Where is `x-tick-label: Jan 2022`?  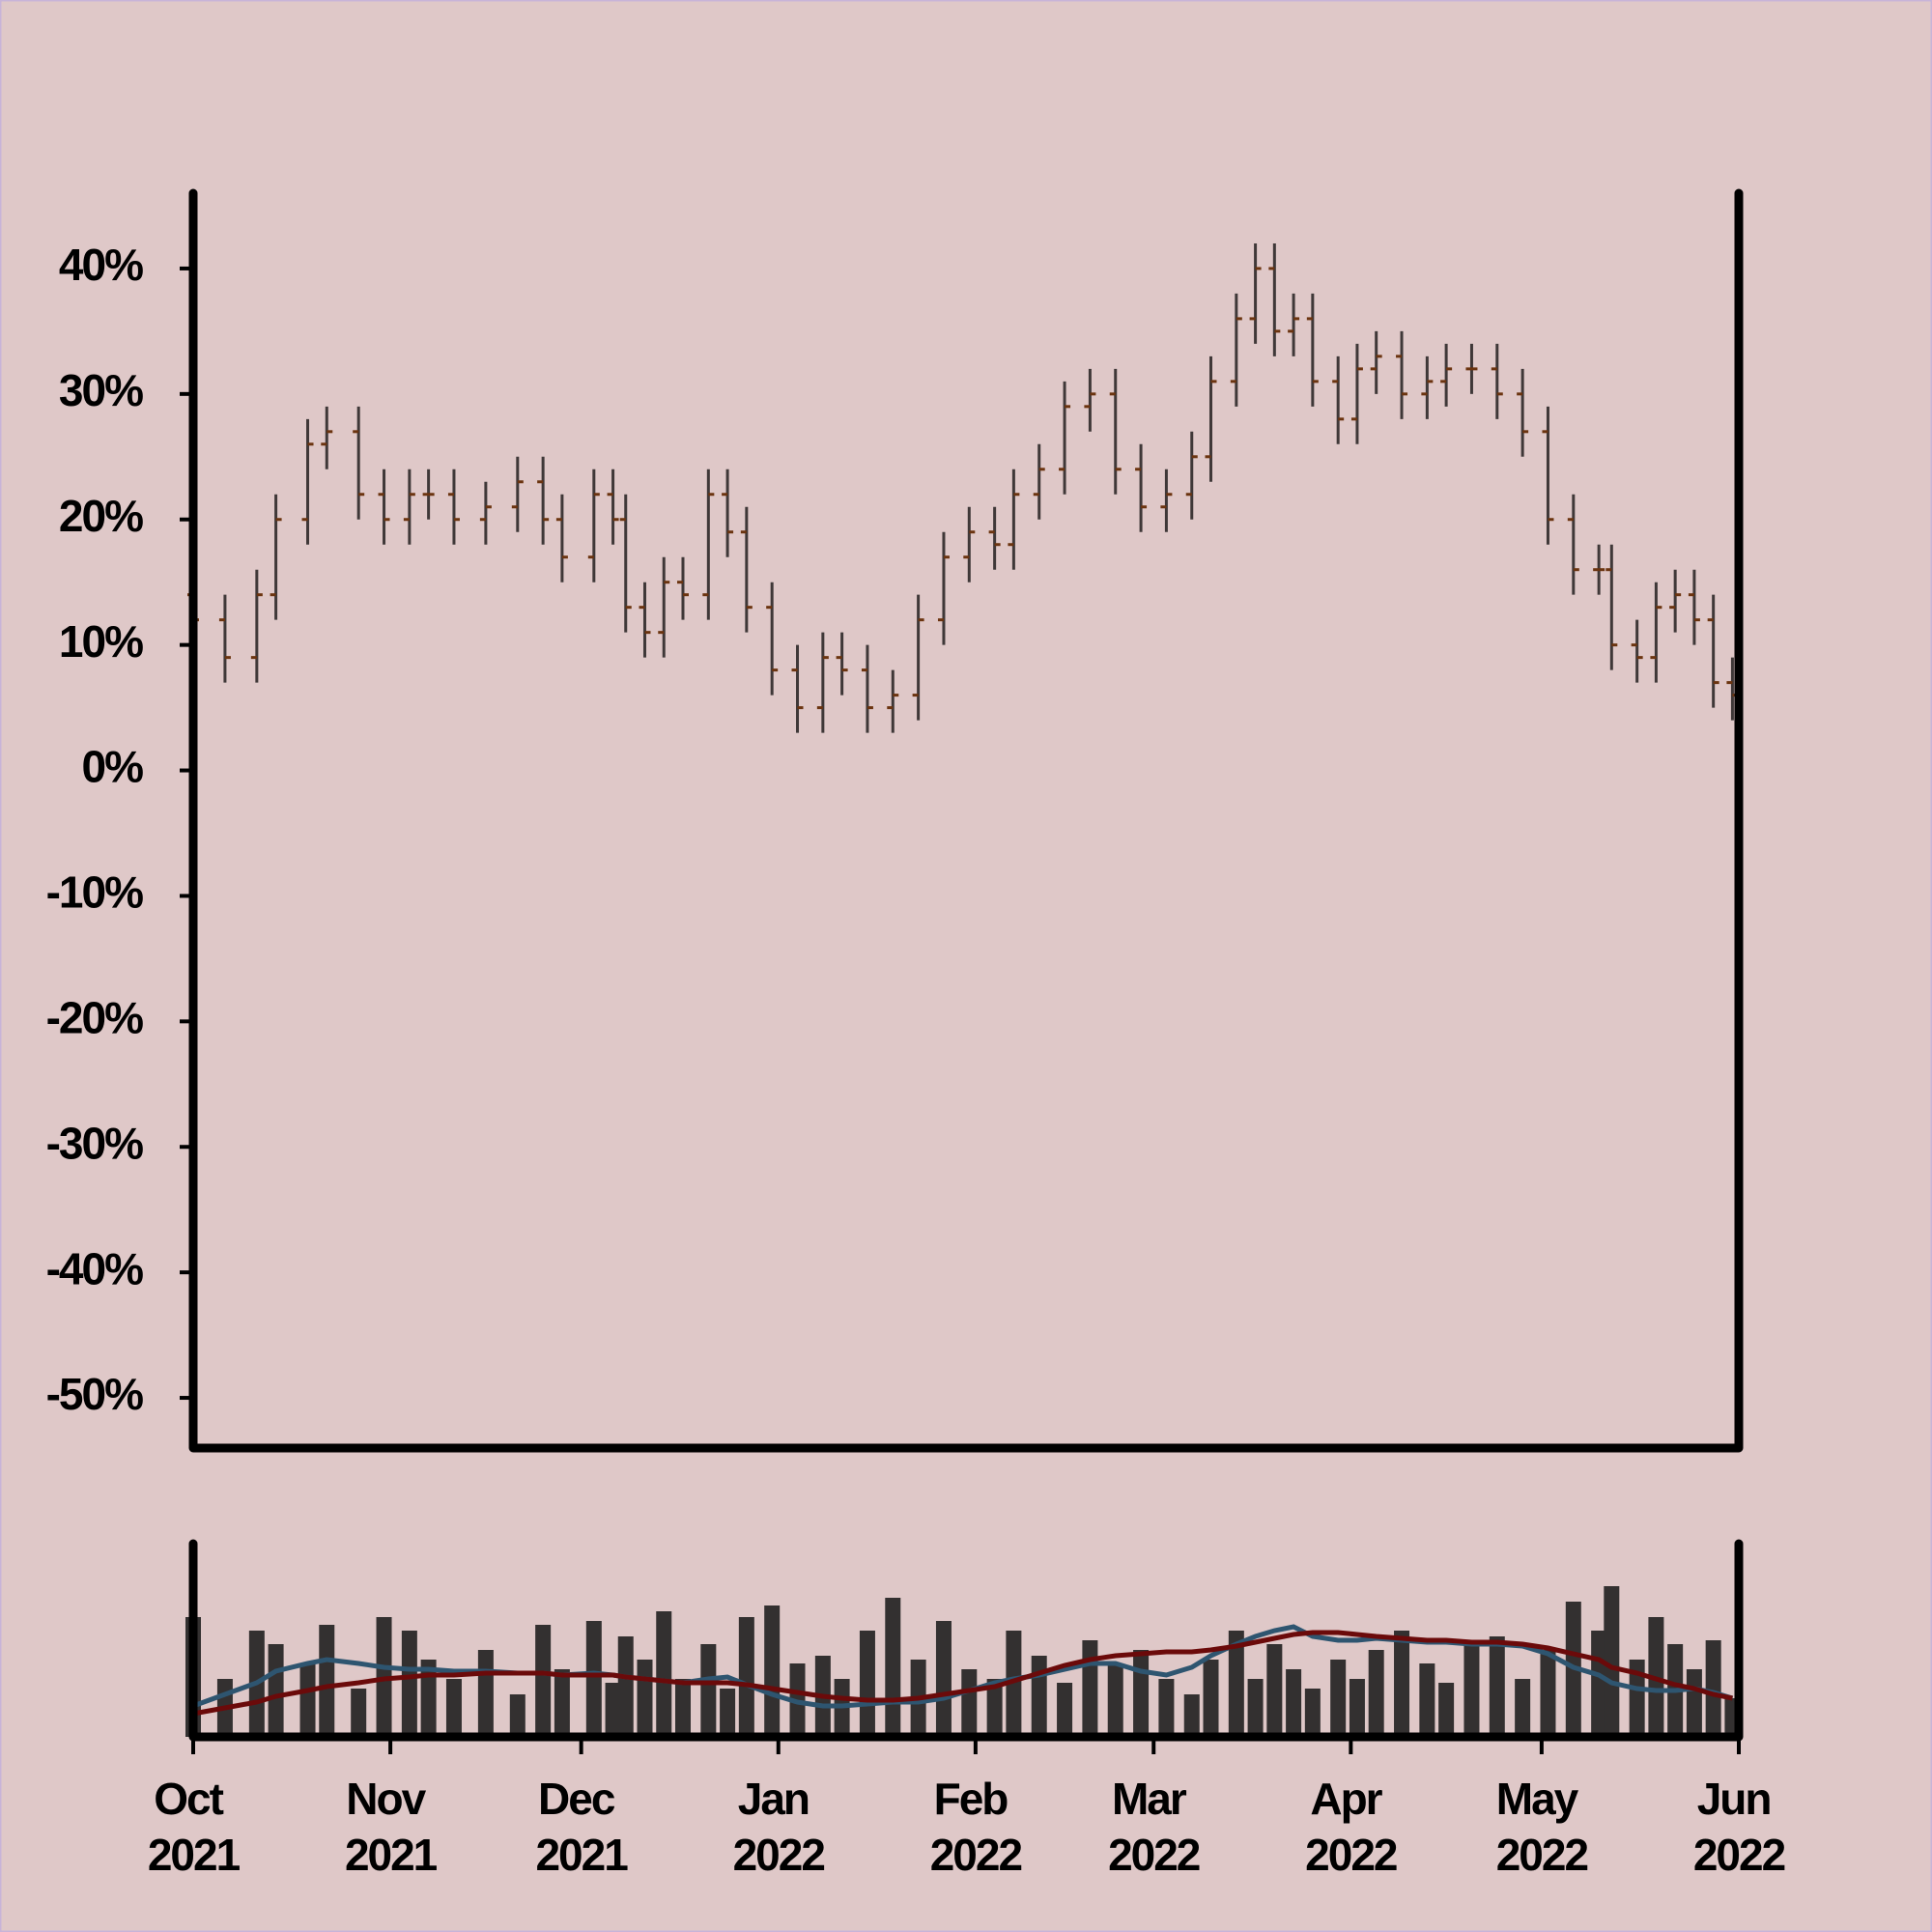 x-tick-label: Jan 2022 is located at coordinates (779, 1827).